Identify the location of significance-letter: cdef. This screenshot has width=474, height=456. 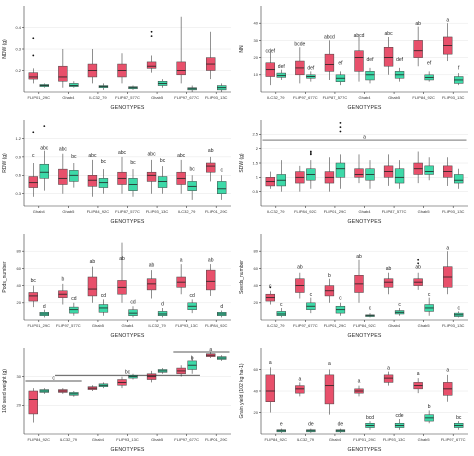
(271, 51).